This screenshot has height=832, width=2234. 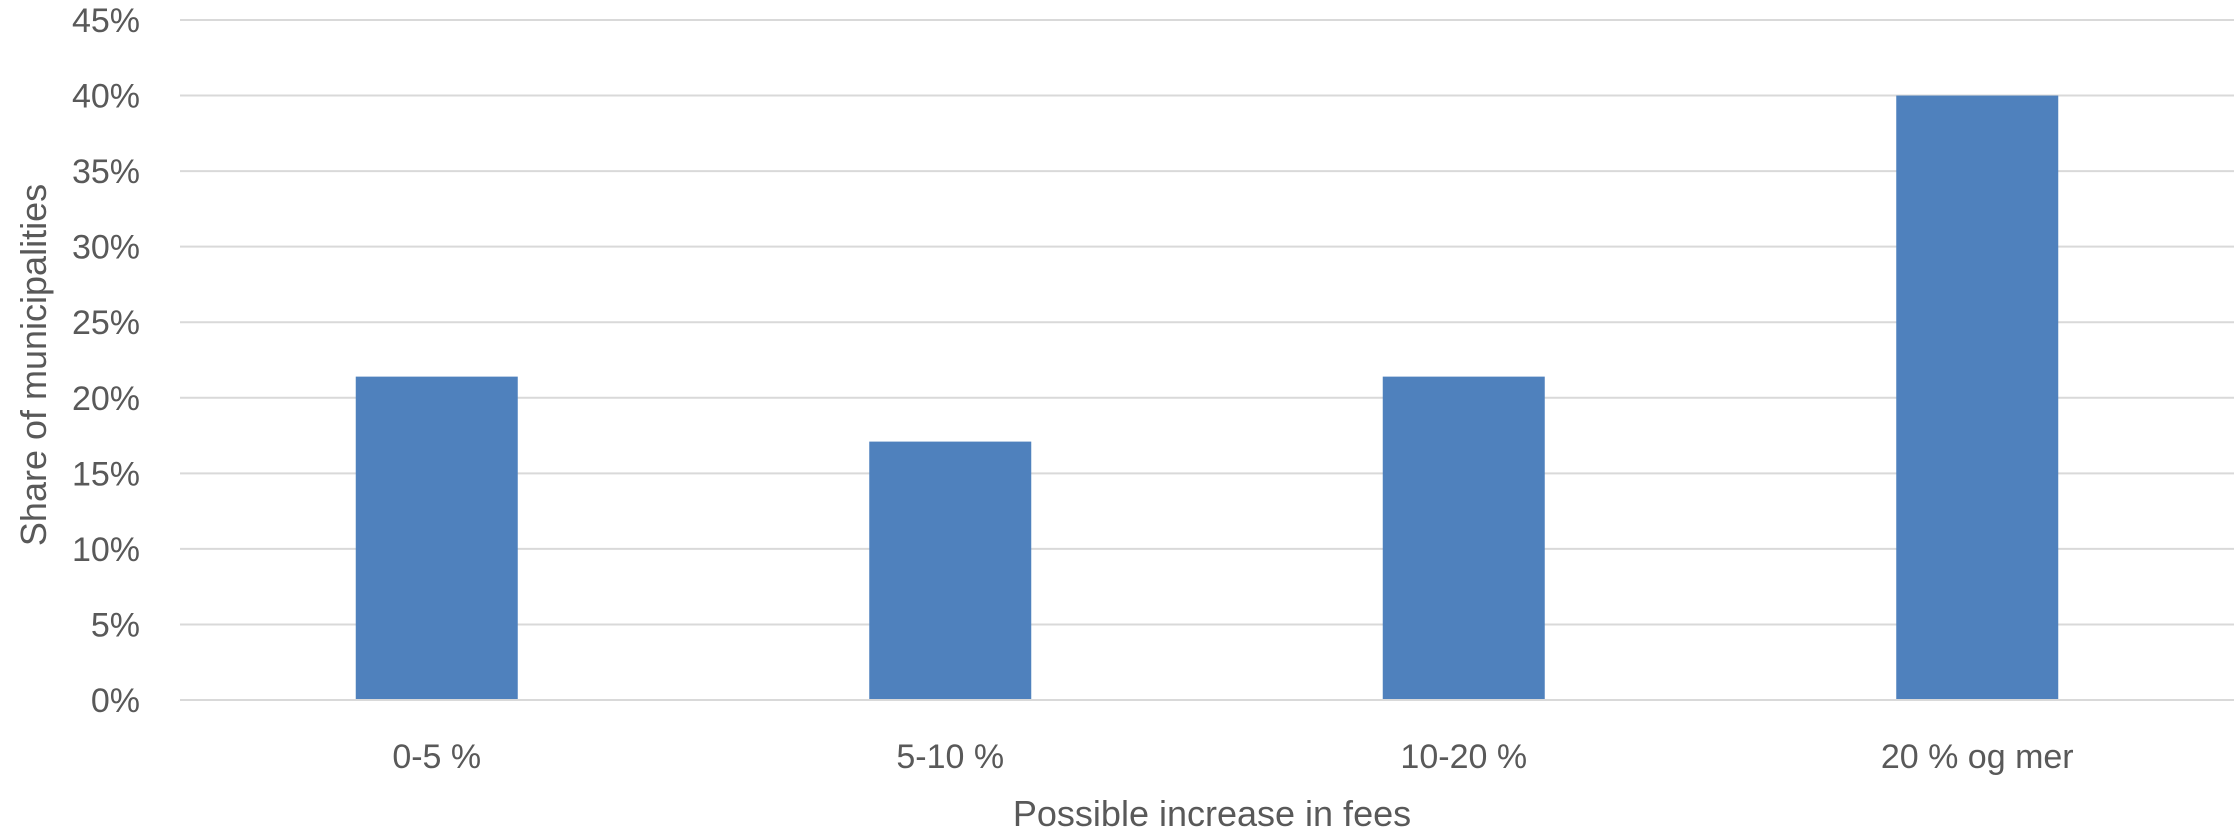 I want to click on y-tick-label: 25%, so click(x=106, y=323).